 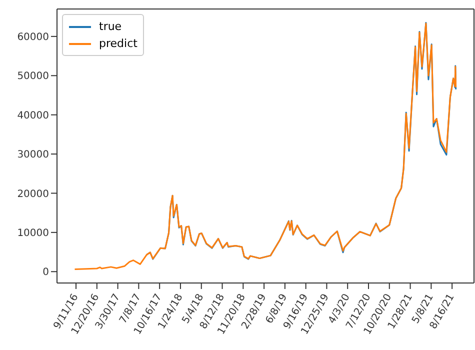 What do you see at coordinates (110, 26) in the screenshot?
I see `legend-label: true` at bounding box center [110, 26].